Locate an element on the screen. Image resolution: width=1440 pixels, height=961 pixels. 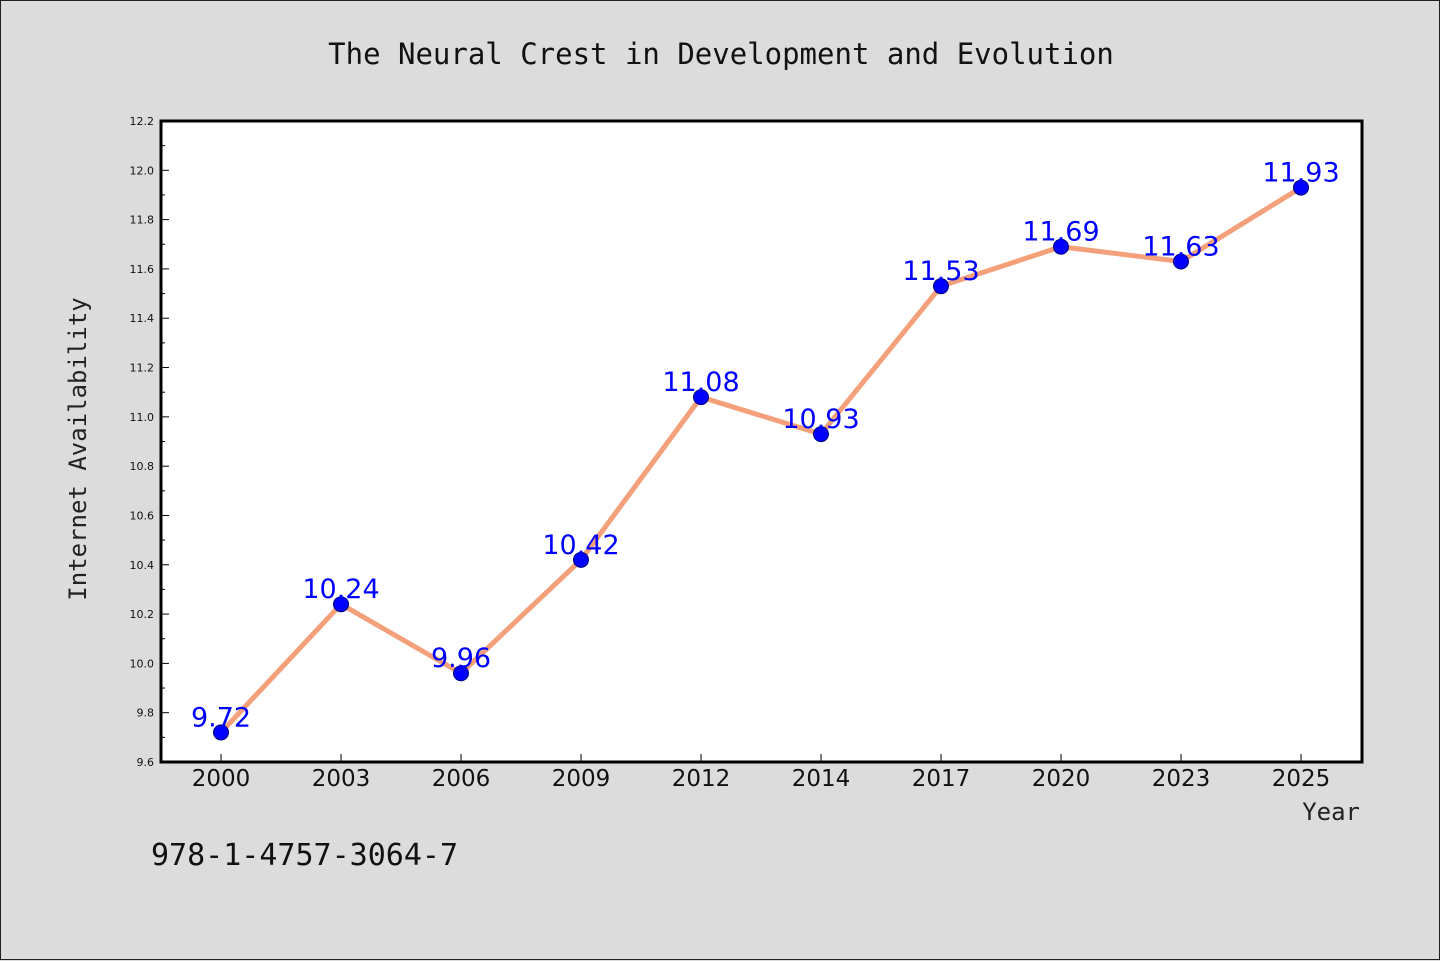
y-tick-label: 11.2 is located at coordinates (142, 368).